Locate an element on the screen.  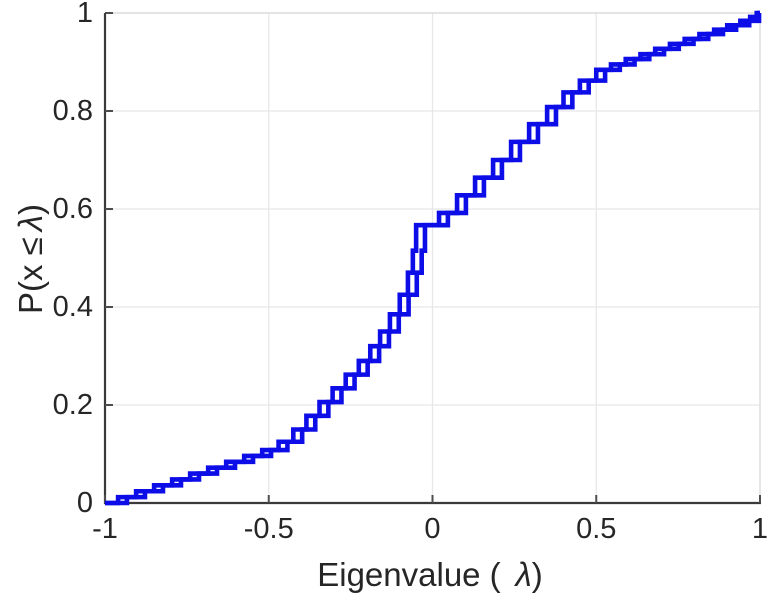
x-tick-label: 1 is located at coordinates (759, 529).